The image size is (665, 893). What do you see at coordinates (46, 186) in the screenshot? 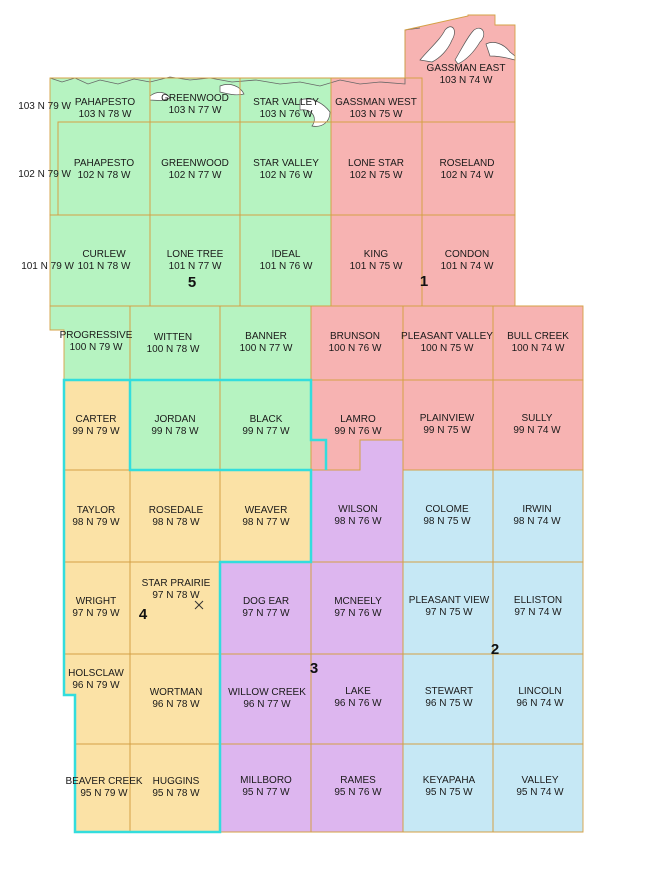
I see `row-labels: 103 N 79 W 102 N 79 W 101 N 79 W` at bounding box center [46, 186].